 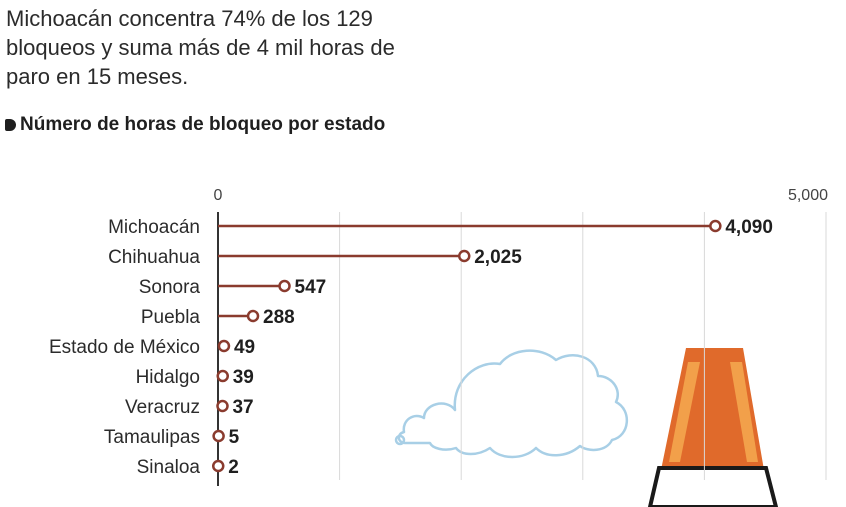 What do you see at coordinates (498, 257) in the screenshot?
I see `value-label: 2,025` at bounding box center [498, 257].